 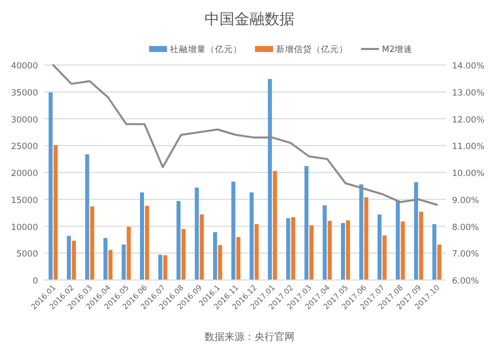 What do you see at coordinates (24, 174) in the screenshot?
I see `y-tick-label: 20000` at bounding box center [24, 174].